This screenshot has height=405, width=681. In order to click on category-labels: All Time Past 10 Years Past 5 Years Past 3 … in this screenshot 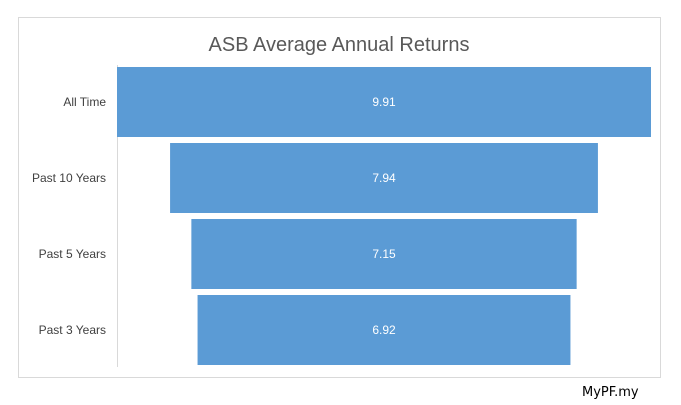, I will do `click(69, 216)`.